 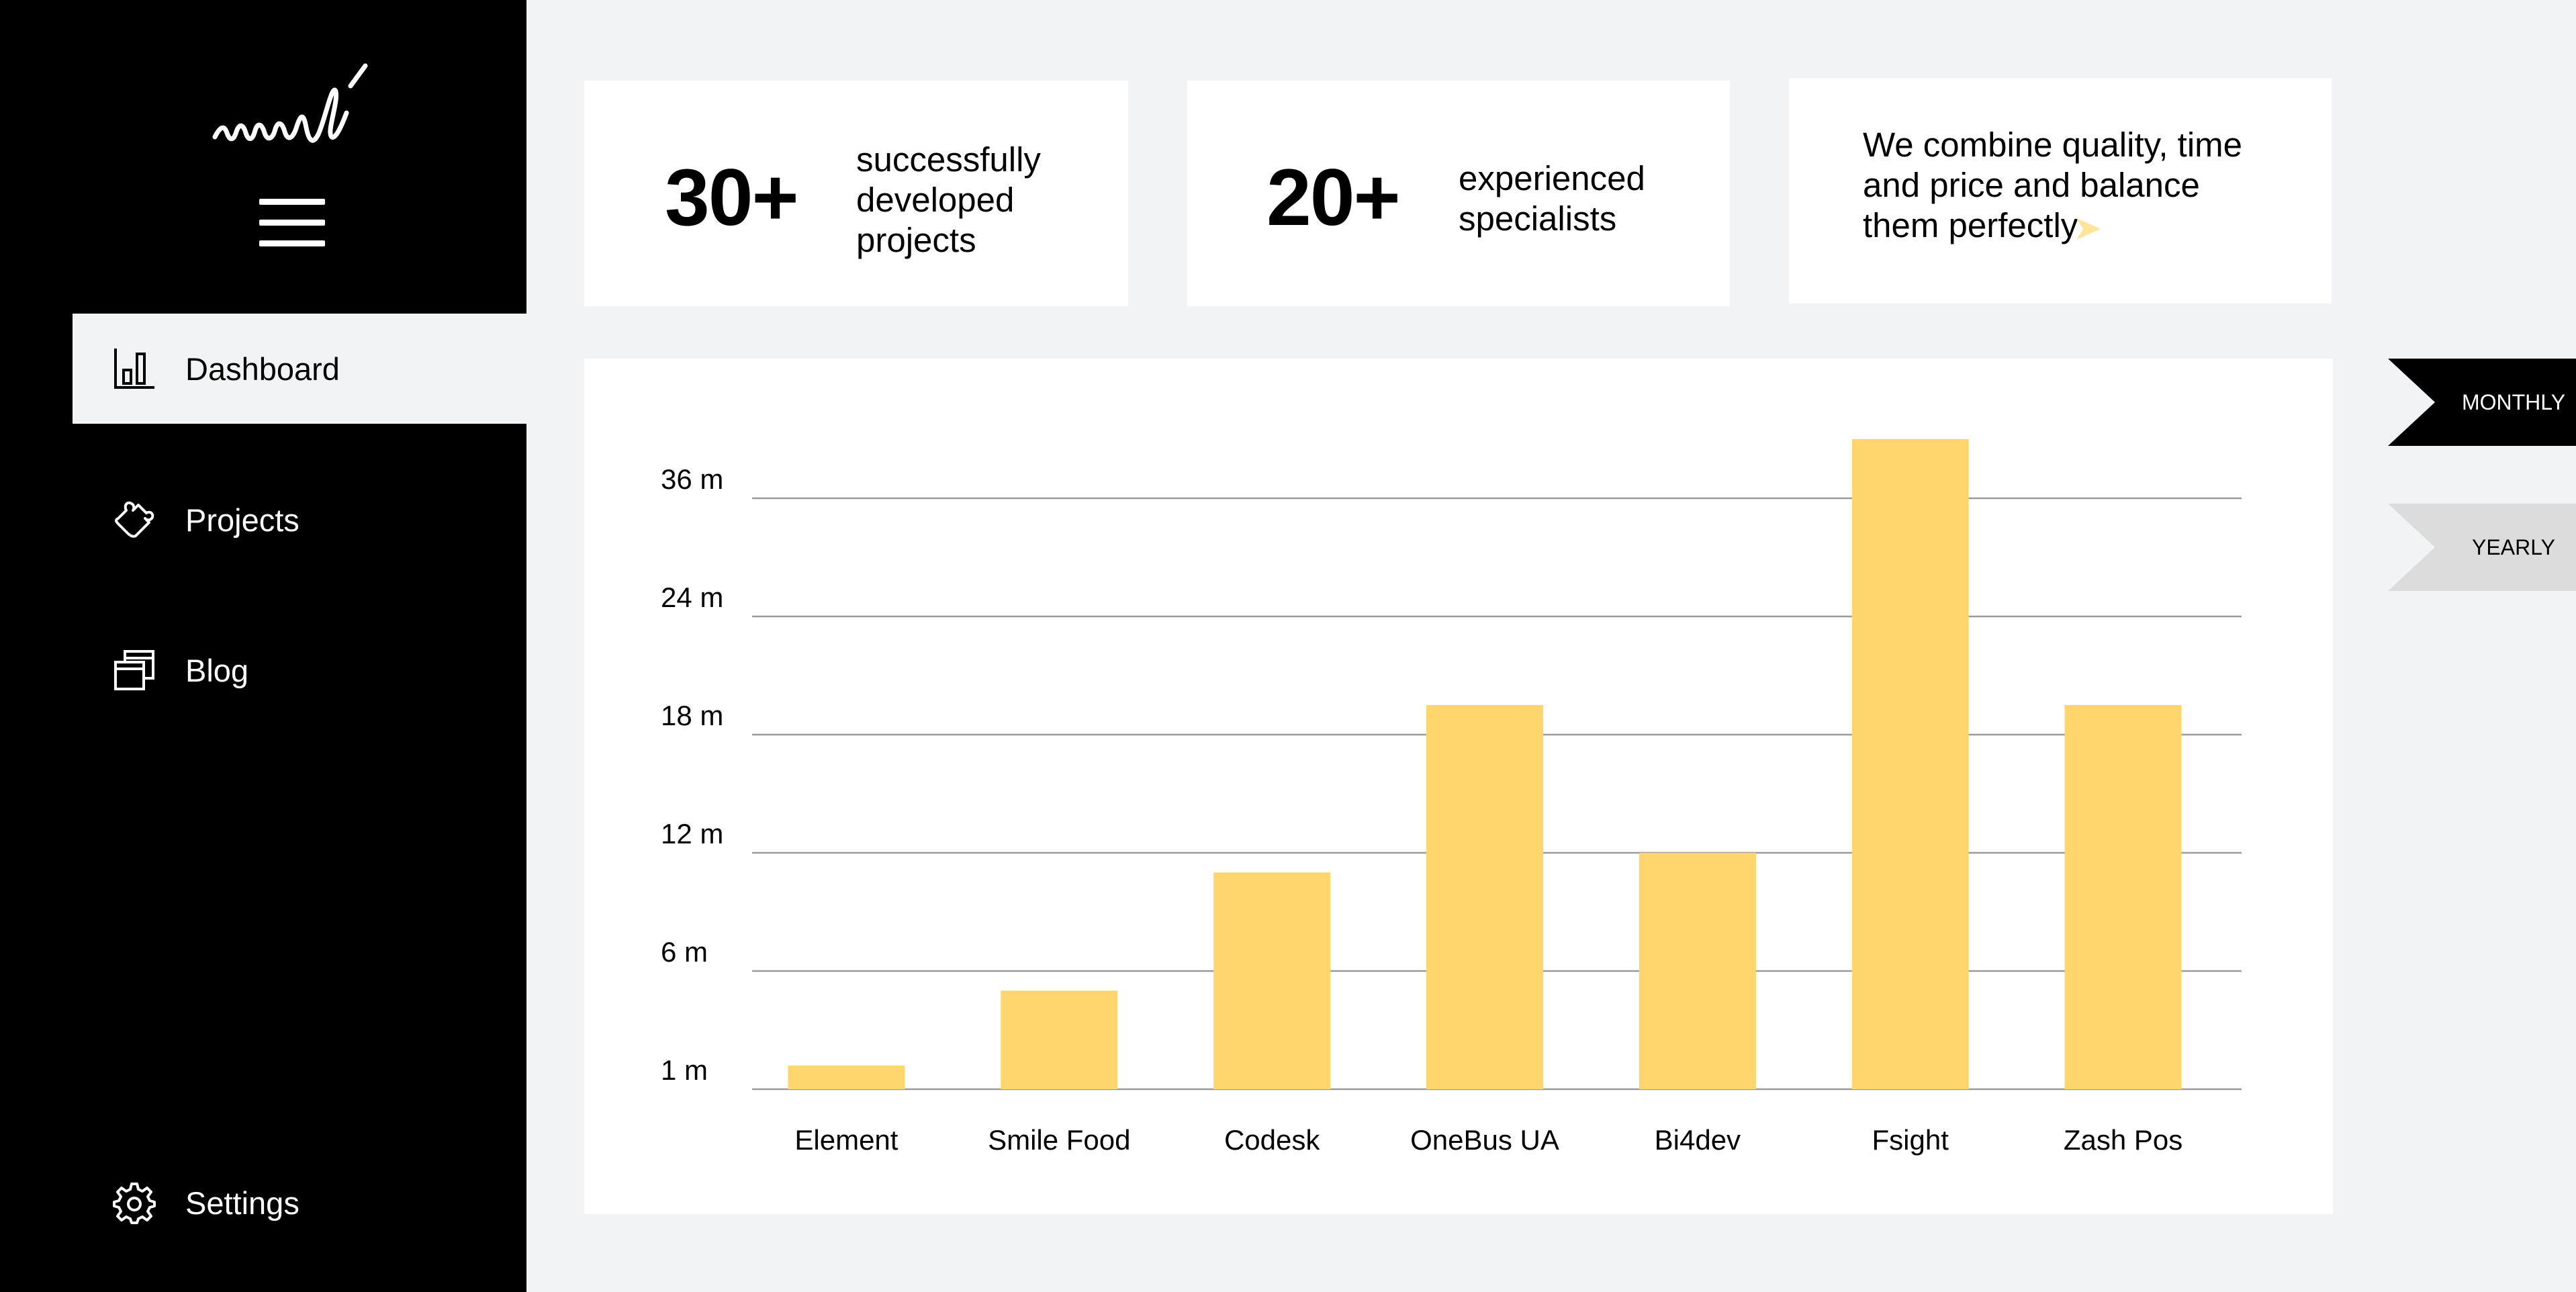 I want to click on stat-label: successfully developed projects, so click(x=970, y=201).